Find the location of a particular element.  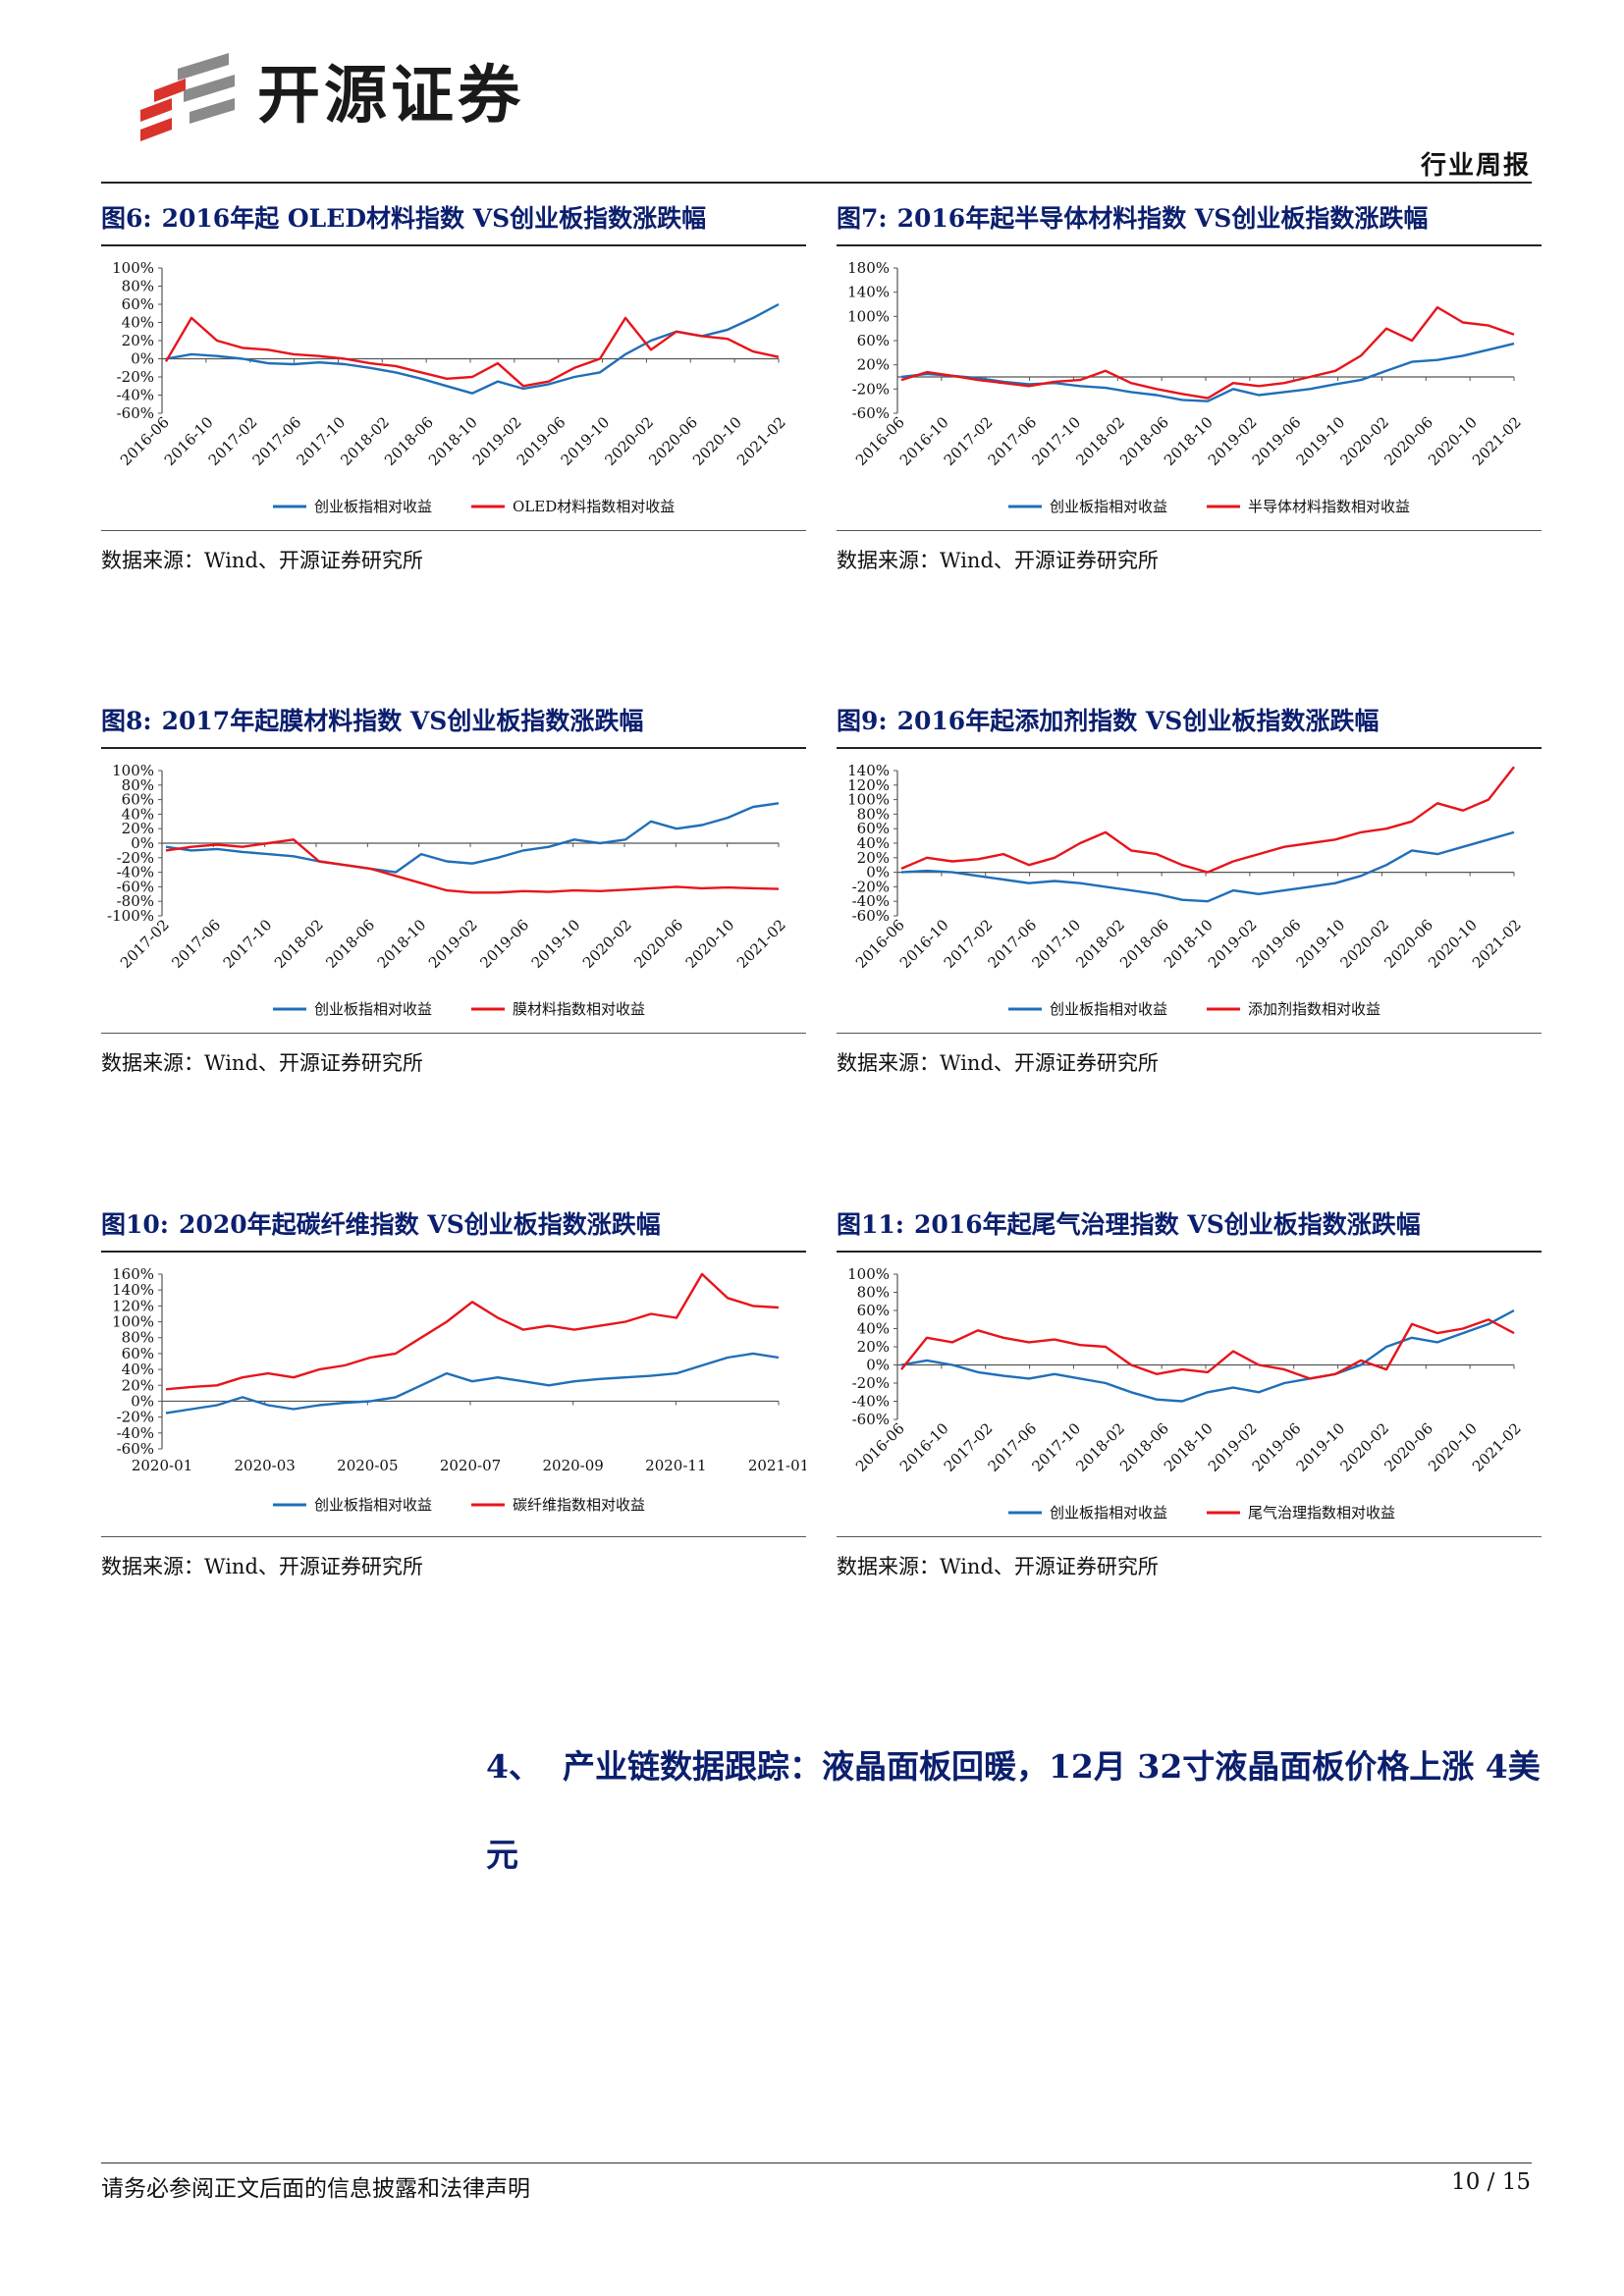

legend-label-2: 添加剂指数相对收益 is located at coordinates (1314, 1009).